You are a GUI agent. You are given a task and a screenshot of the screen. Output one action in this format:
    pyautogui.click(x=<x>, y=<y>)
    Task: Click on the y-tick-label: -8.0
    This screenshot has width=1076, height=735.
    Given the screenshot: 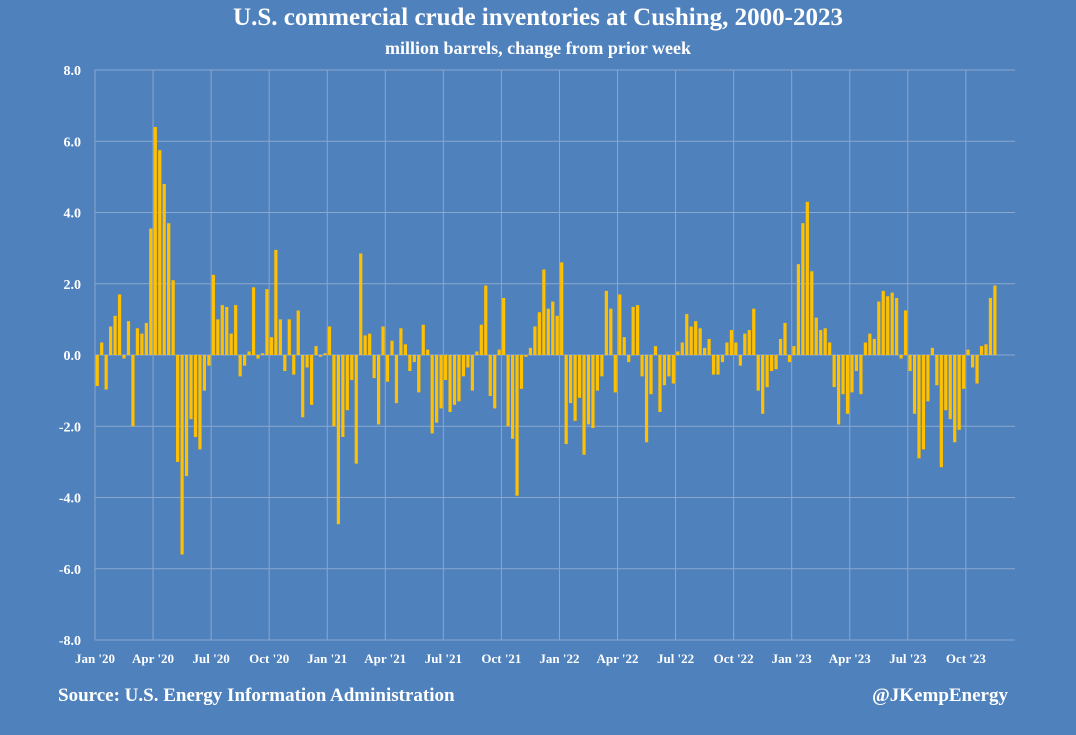 What is the action you would take?
    pyautogui.click(x=70, y=641)
    